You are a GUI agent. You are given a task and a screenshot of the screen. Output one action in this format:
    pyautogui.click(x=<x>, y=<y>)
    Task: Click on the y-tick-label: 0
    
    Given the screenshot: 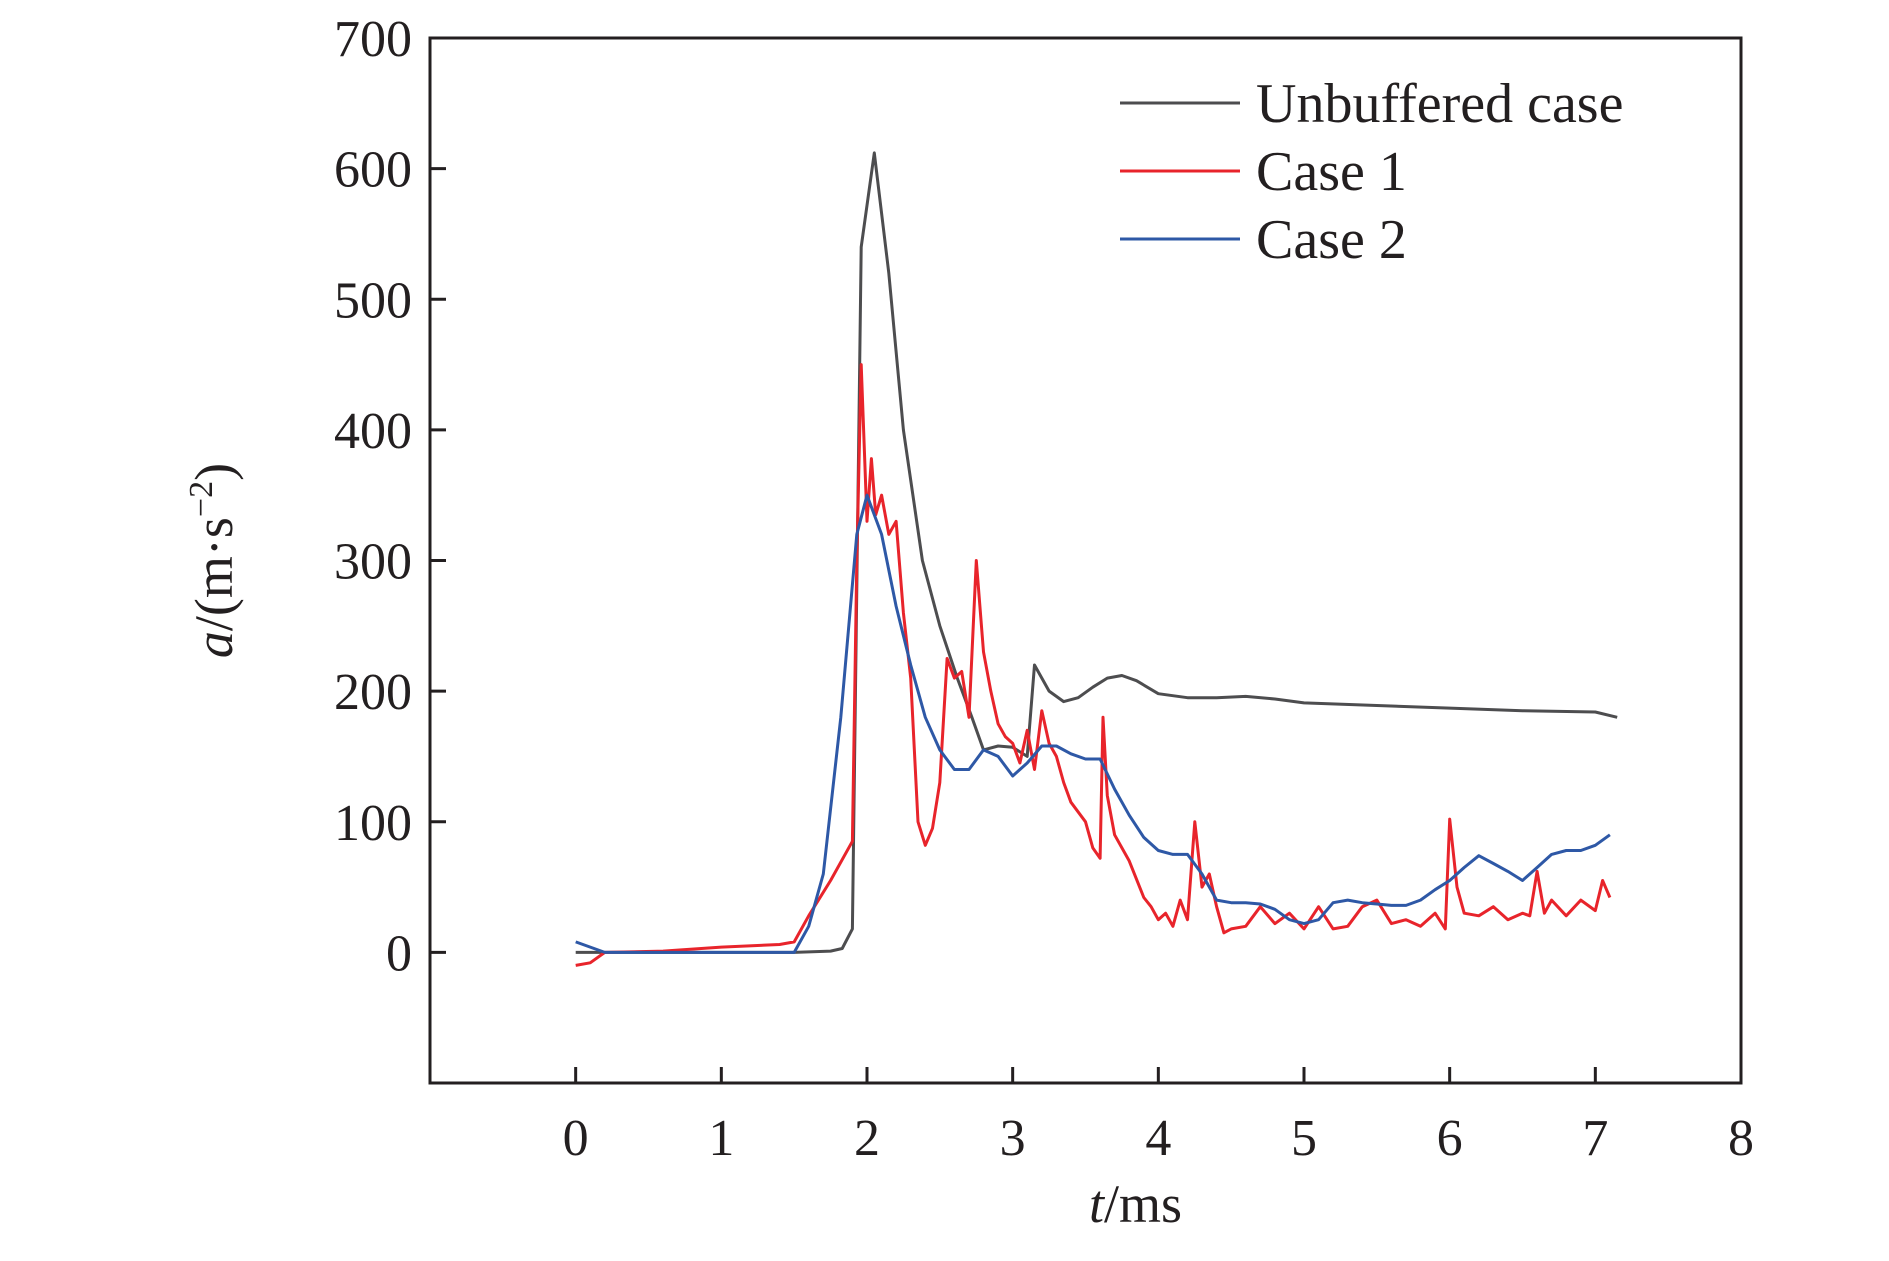 What is the action you would take?
    pyautogui.click(x=399, y=953)
    